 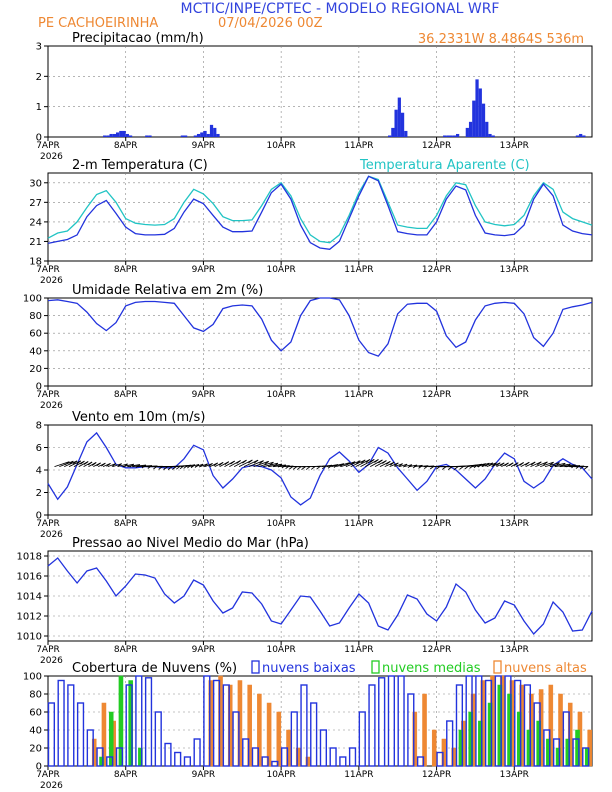 What do you see at coordinates (444, 165) in the screenshot?
I see `panel-subtitle: Temperatura Aparente (C)` at bounding box center [444, 165].